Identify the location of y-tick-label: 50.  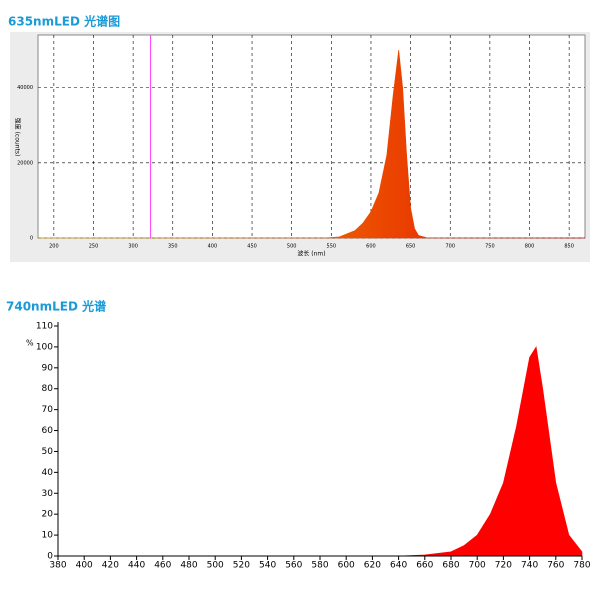
(48, 452).